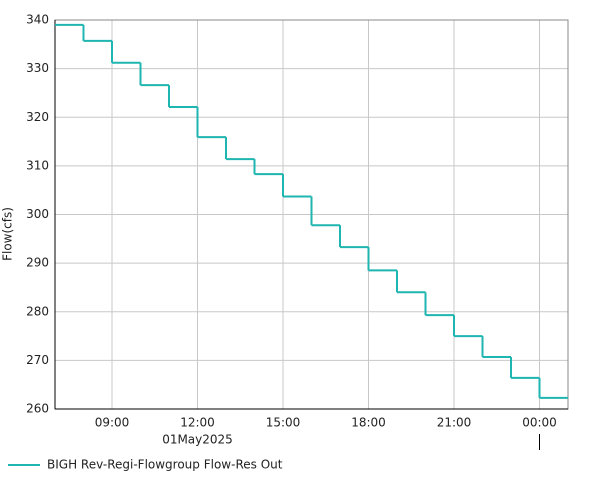  I want to click on y-tick-label: 310, so click(37, 165).